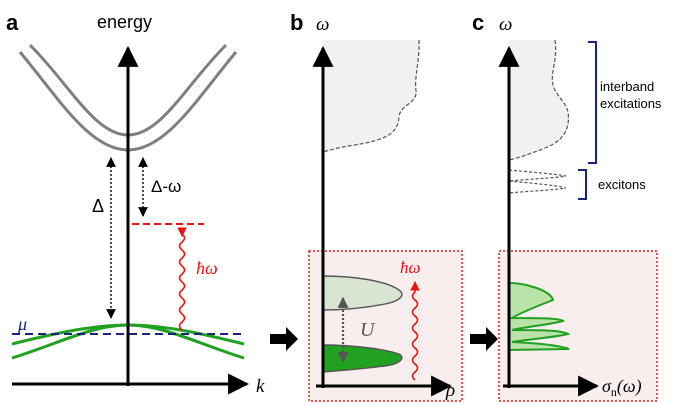 The image size is (678, 405). I want to click on panel-b-continuum-edge, so click(371, 96).